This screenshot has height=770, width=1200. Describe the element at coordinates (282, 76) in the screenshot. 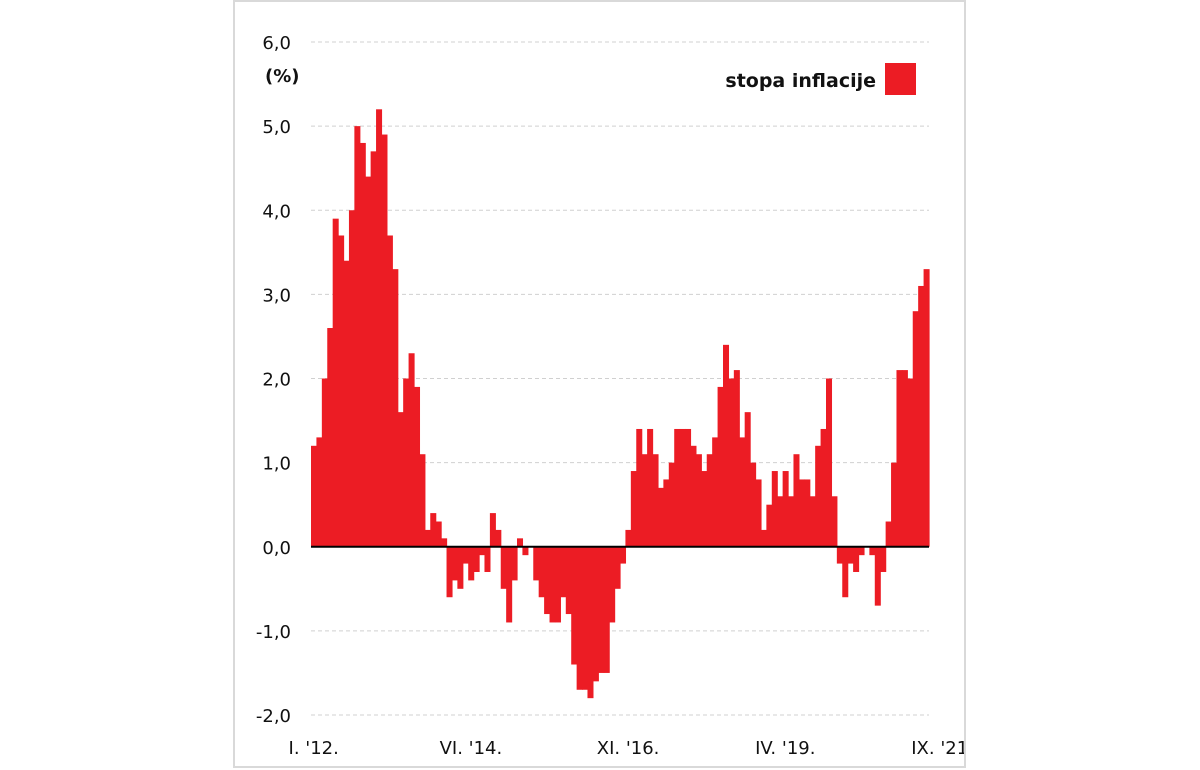

I see `y-axis-unit-label: (%)` at that location.